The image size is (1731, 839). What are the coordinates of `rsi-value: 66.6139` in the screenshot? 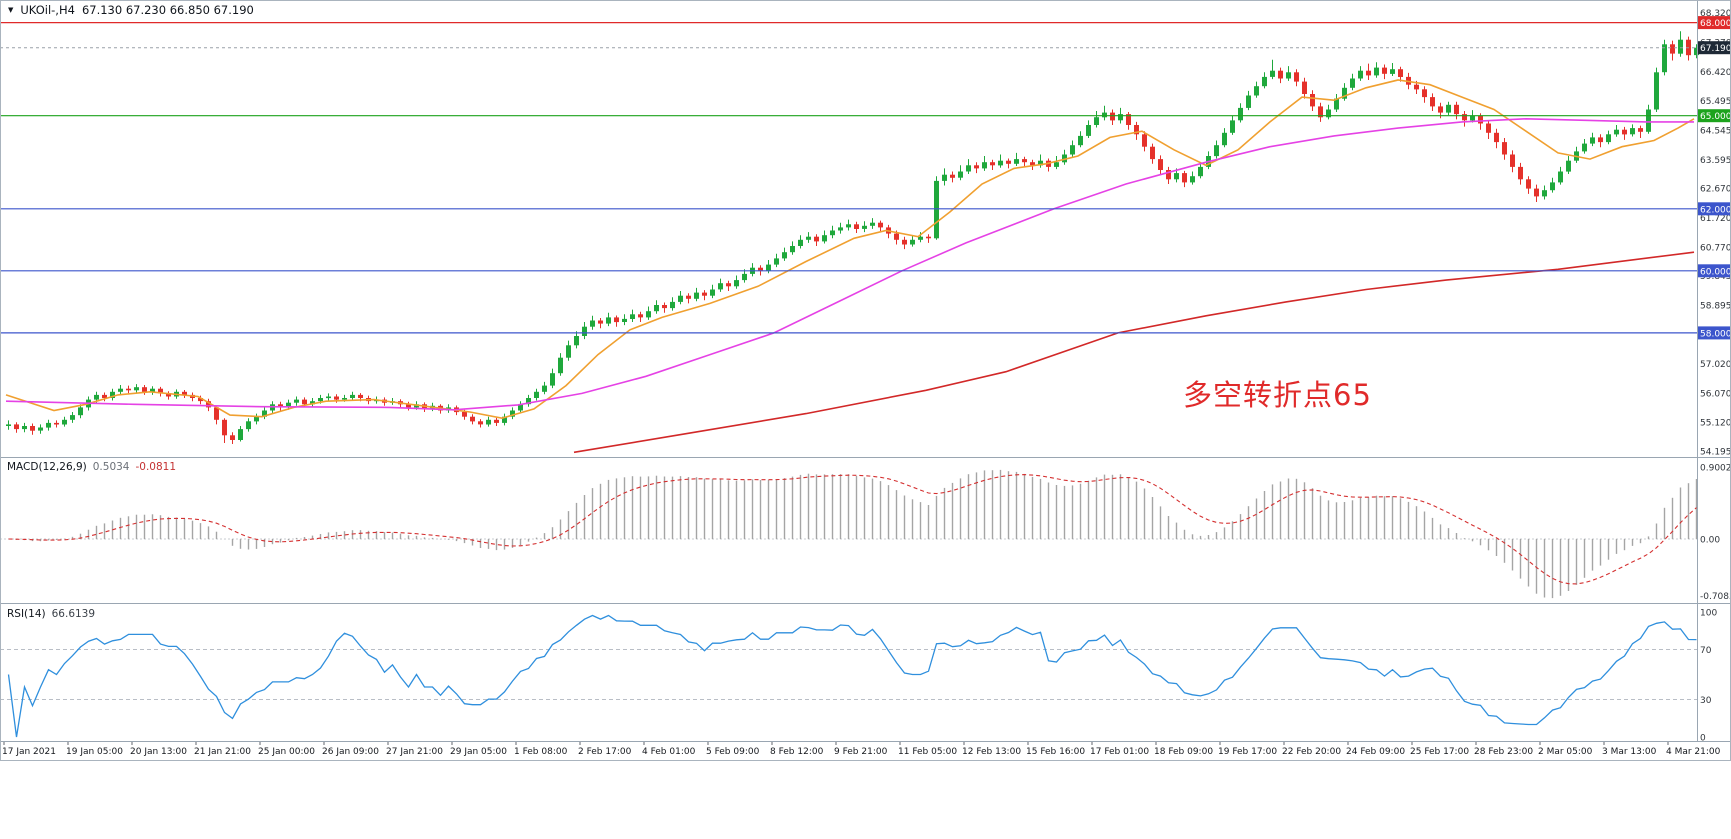 It's located at (73, 614).